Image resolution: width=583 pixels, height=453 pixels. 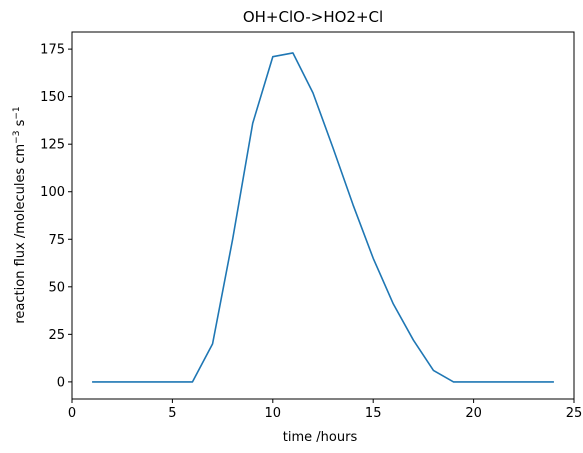 I want to click on y-axis-title-mid: s, so click(x=20, y=124).